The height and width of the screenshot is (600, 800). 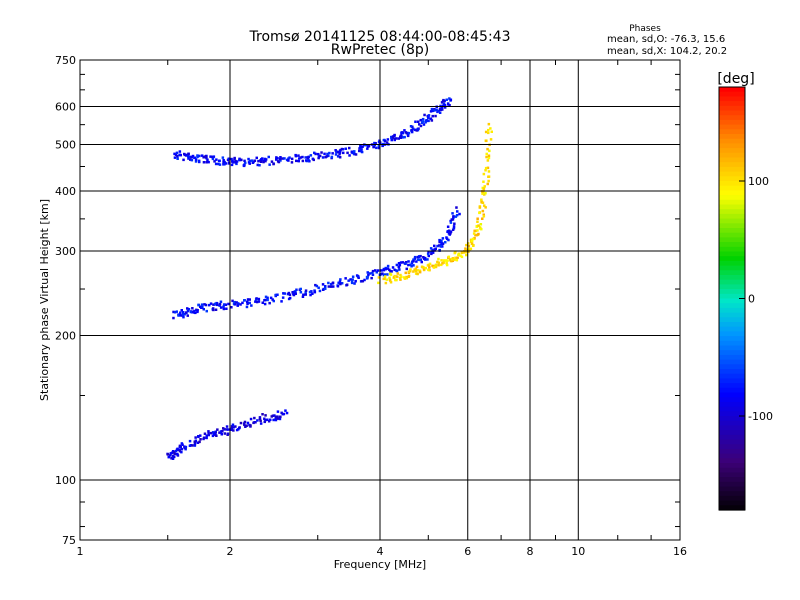 What do you see at coordinates (760, 416) in the screenshot?
I see `colorbar-tick-label: -100` at bounding box center [760, 416].